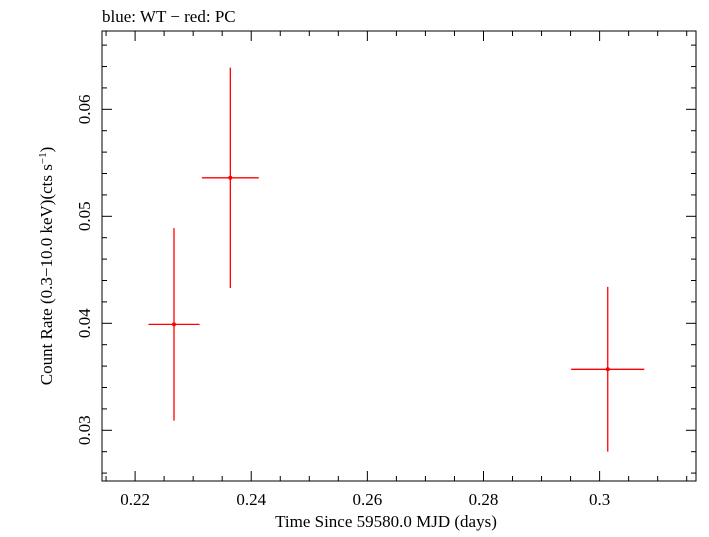 This screenshot has height=537, width=709. I want to click on y-axis-label: Count Rate (0.3−10.0 keV)(cts s−1), so click(46, 266).